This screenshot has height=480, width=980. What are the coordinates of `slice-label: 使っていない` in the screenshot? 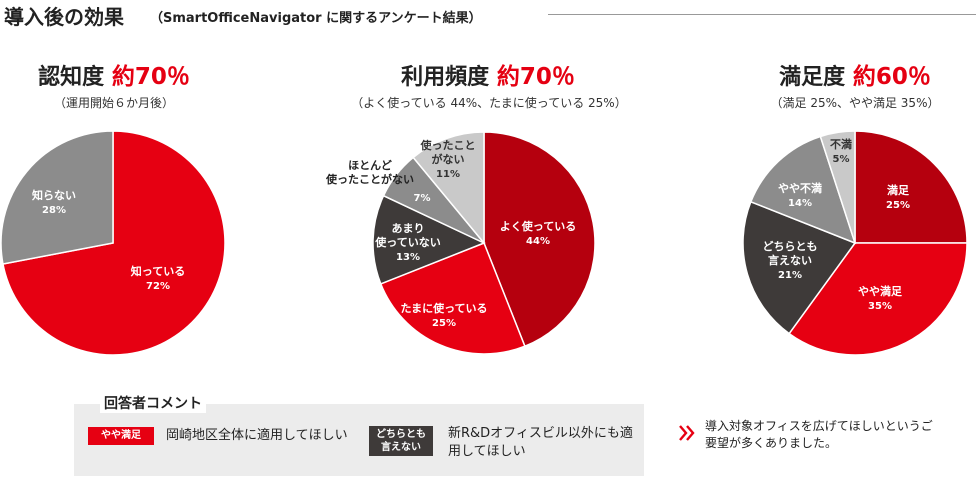 It's located at (407, 242).